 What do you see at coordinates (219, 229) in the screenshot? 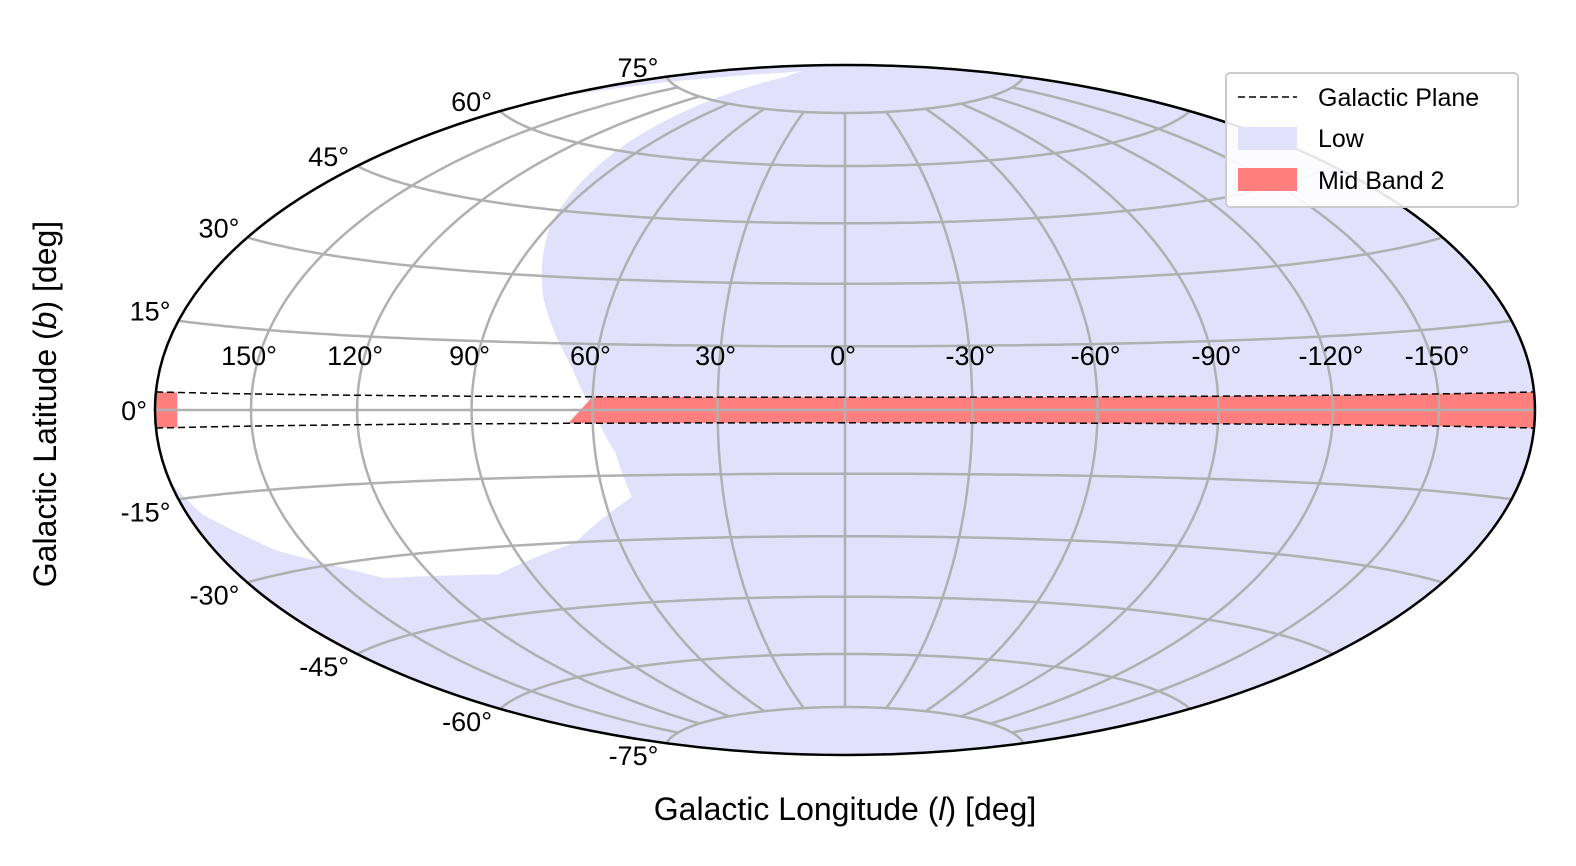
I see `y-tick-label: 30°` at bounding box center [219, 229].